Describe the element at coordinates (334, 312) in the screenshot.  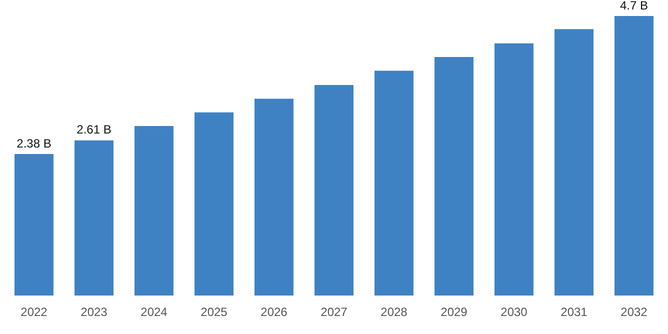
I see `x-tick-label: 2027` at that location.